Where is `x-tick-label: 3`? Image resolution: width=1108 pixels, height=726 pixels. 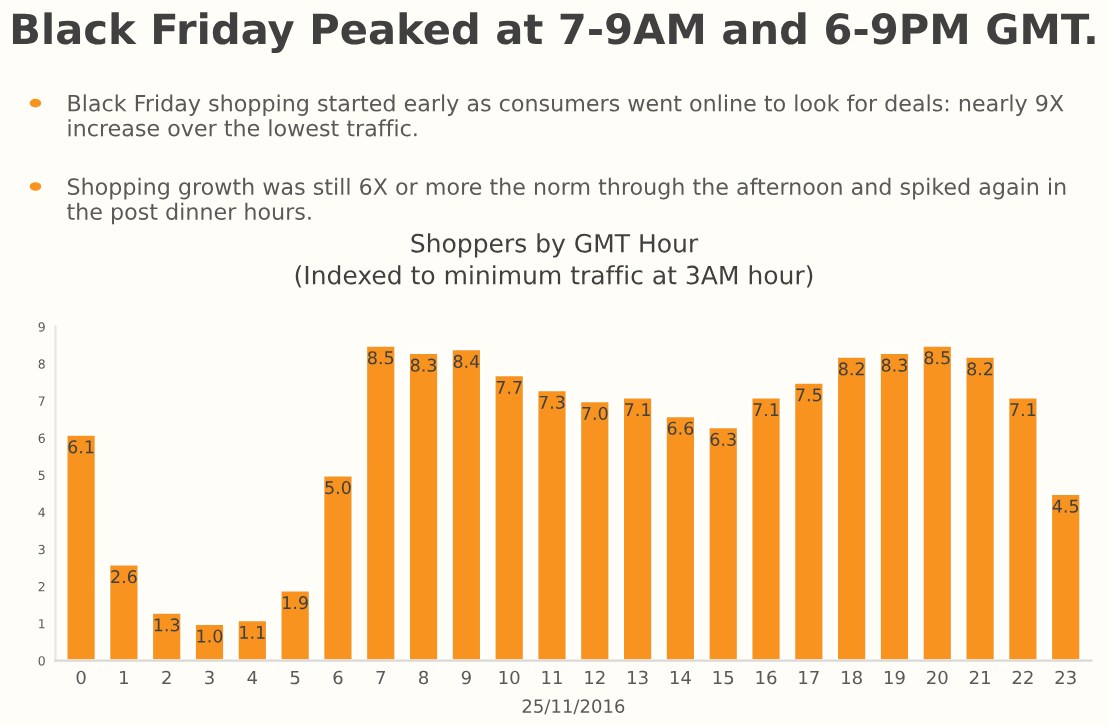 x-tick-label: 3 is located at coordinates (209, 677).